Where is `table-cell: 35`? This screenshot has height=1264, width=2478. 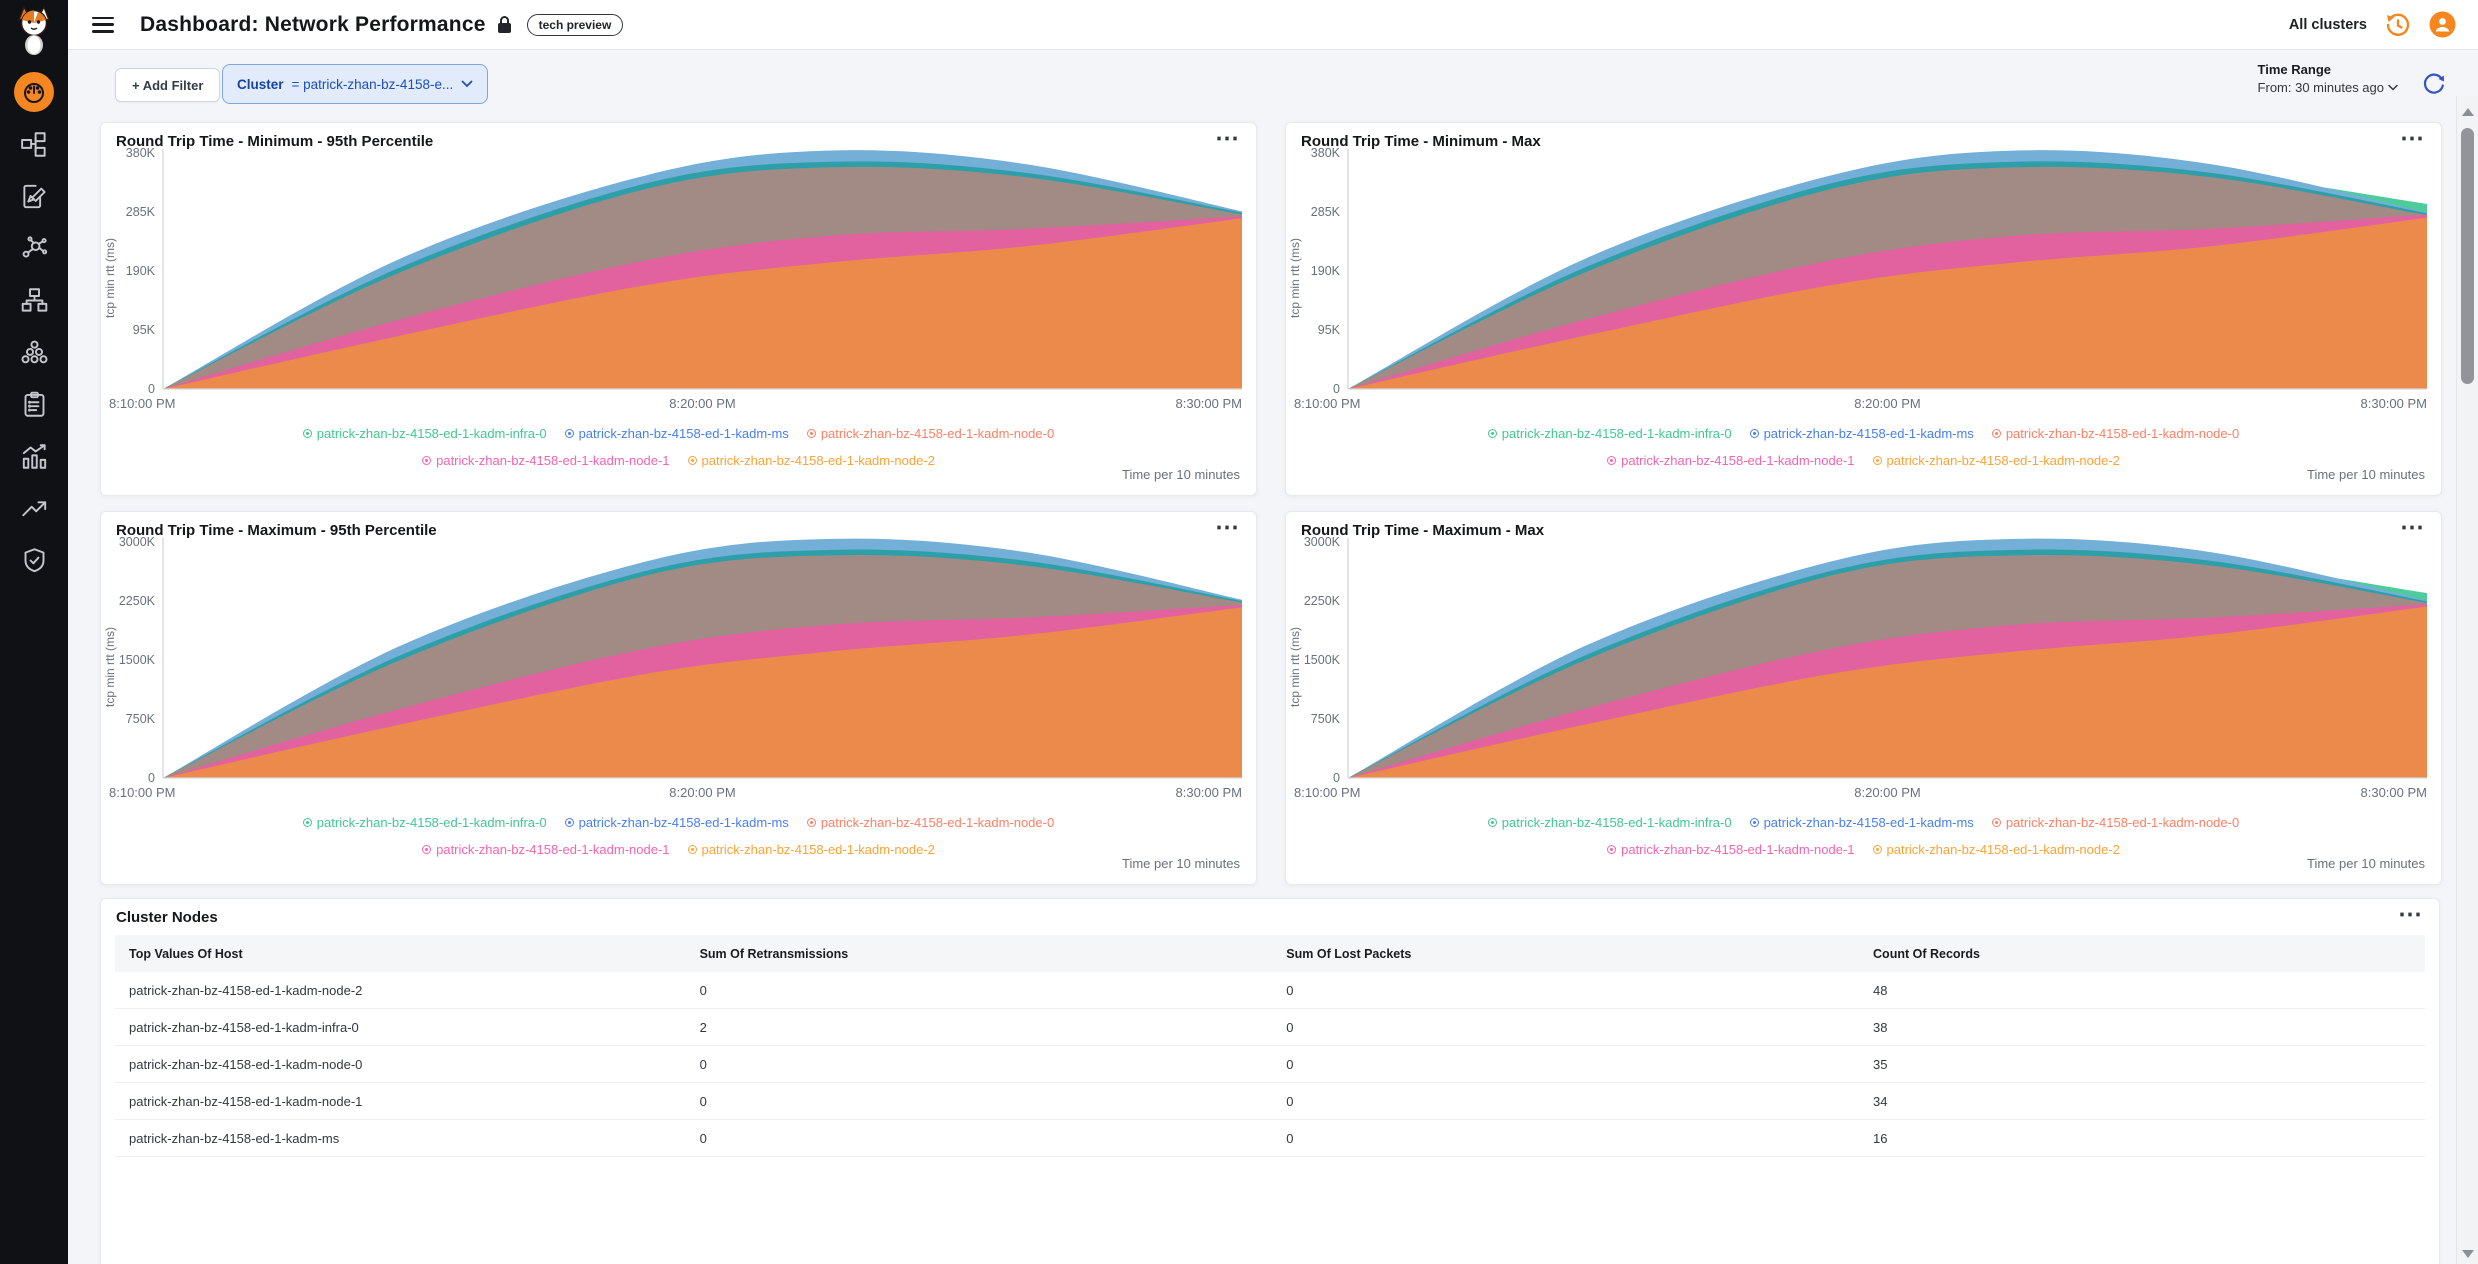 table-cell: 35 is located at coordinates (1880, 1064).